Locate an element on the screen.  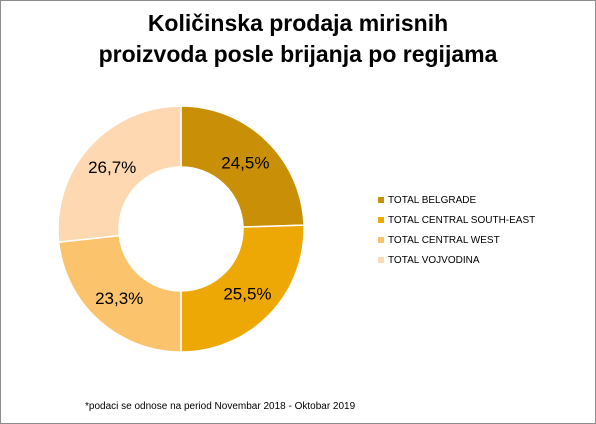
legend-item: TOTAL VOJVODINA is located at coordinates (456, 260).